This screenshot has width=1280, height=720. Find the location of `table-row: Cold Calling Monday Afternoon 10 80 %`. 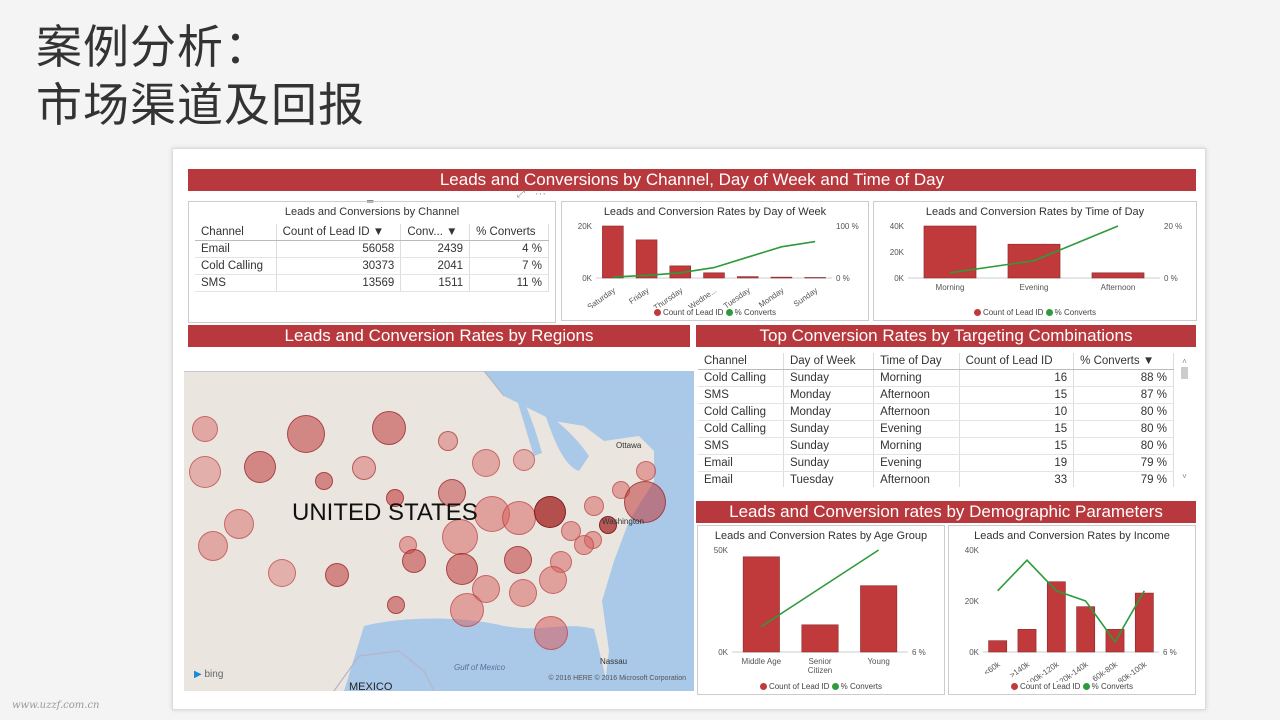

table-row: Cold Calling Monday Afternoon 10 80 % is located at coordinates (936, 412).